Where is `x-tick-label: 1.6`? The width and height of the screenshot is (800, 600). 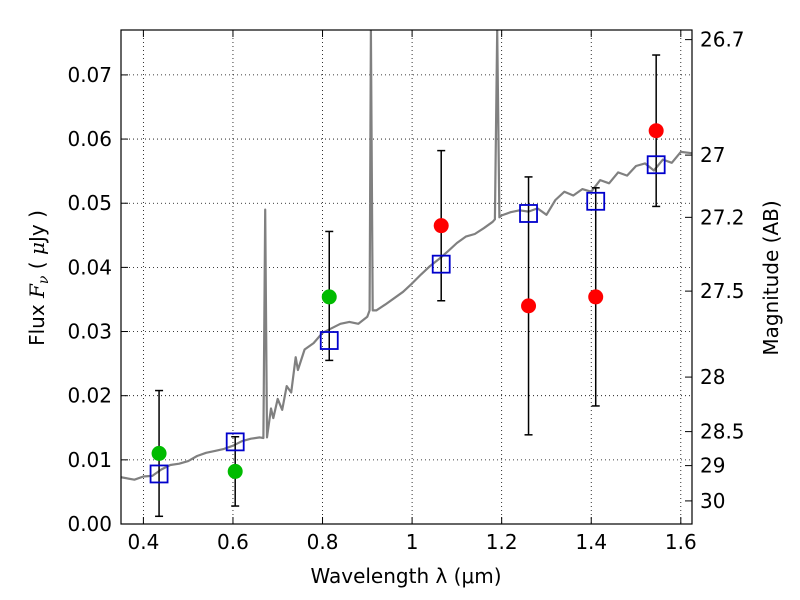
x-tick-label: 1.6 is located at coordinates (681, 542).